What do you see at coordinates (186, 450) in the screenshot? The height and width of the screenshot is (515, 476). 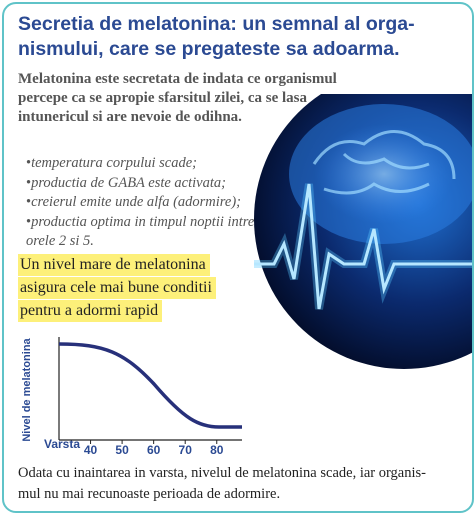 I see `x-tick-label: 70` at bounding box center [186, 450].